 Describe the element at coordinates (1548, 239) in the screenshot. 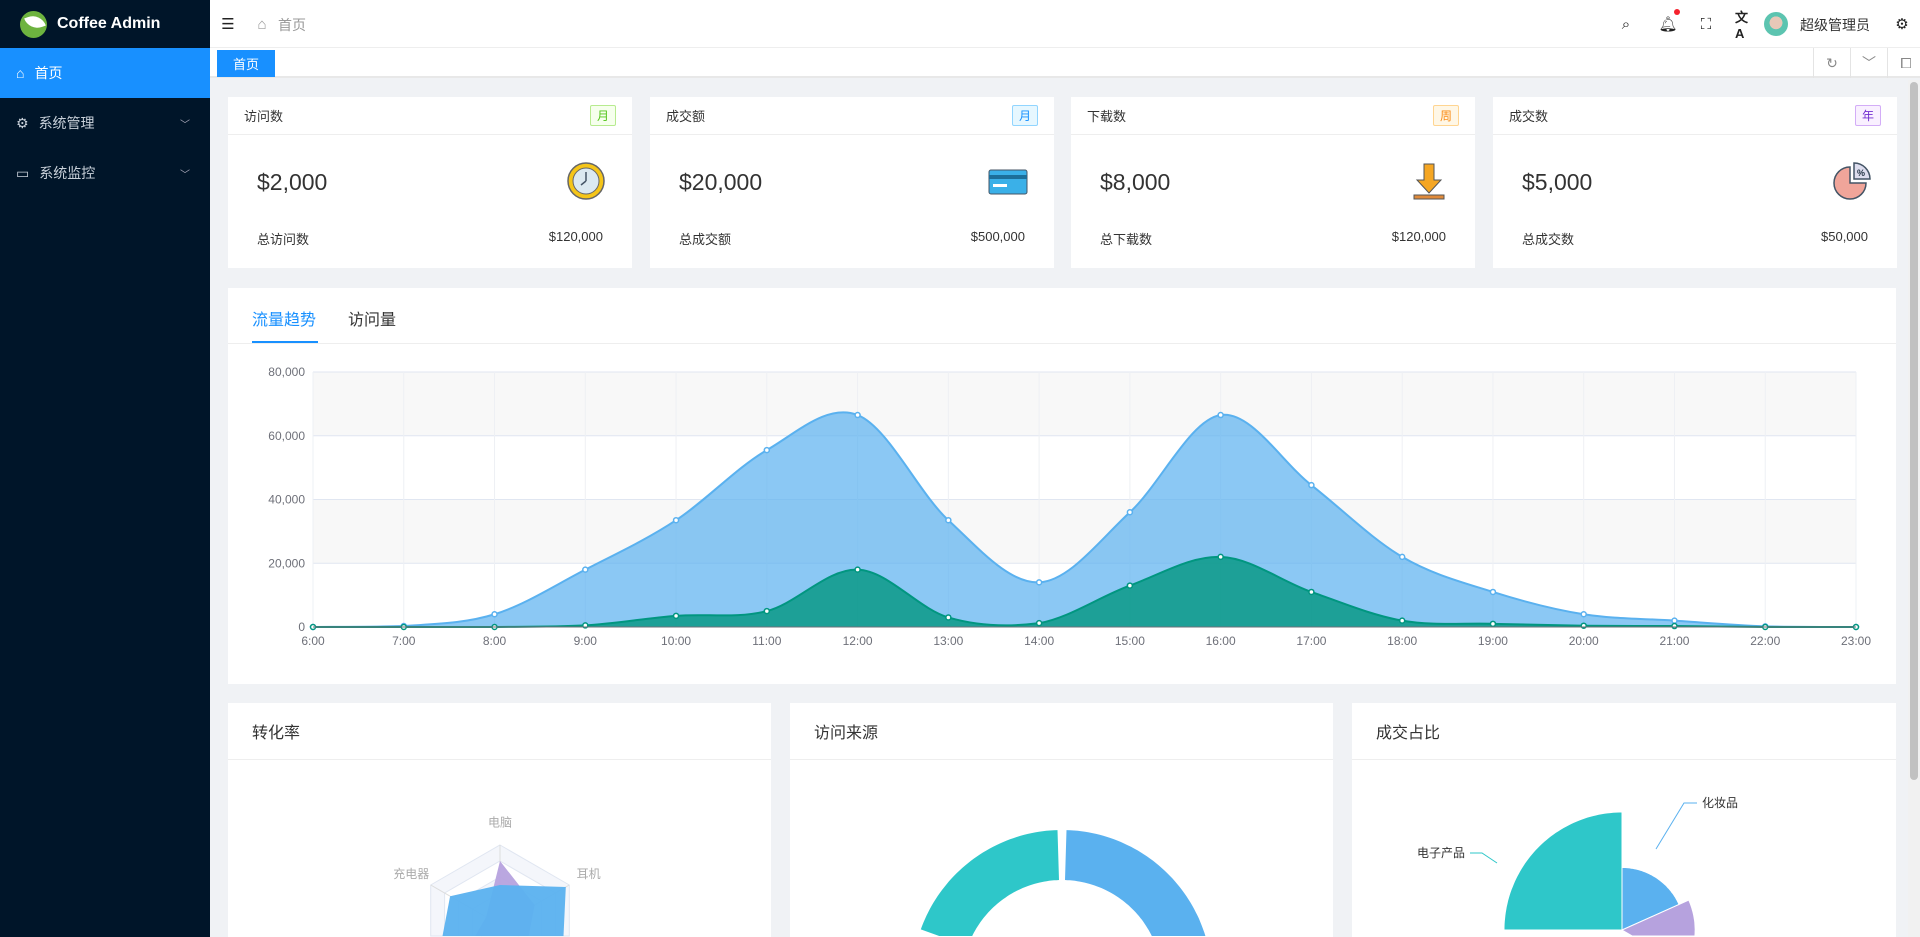

I see `stat-total-label: 总成交数` at that location.